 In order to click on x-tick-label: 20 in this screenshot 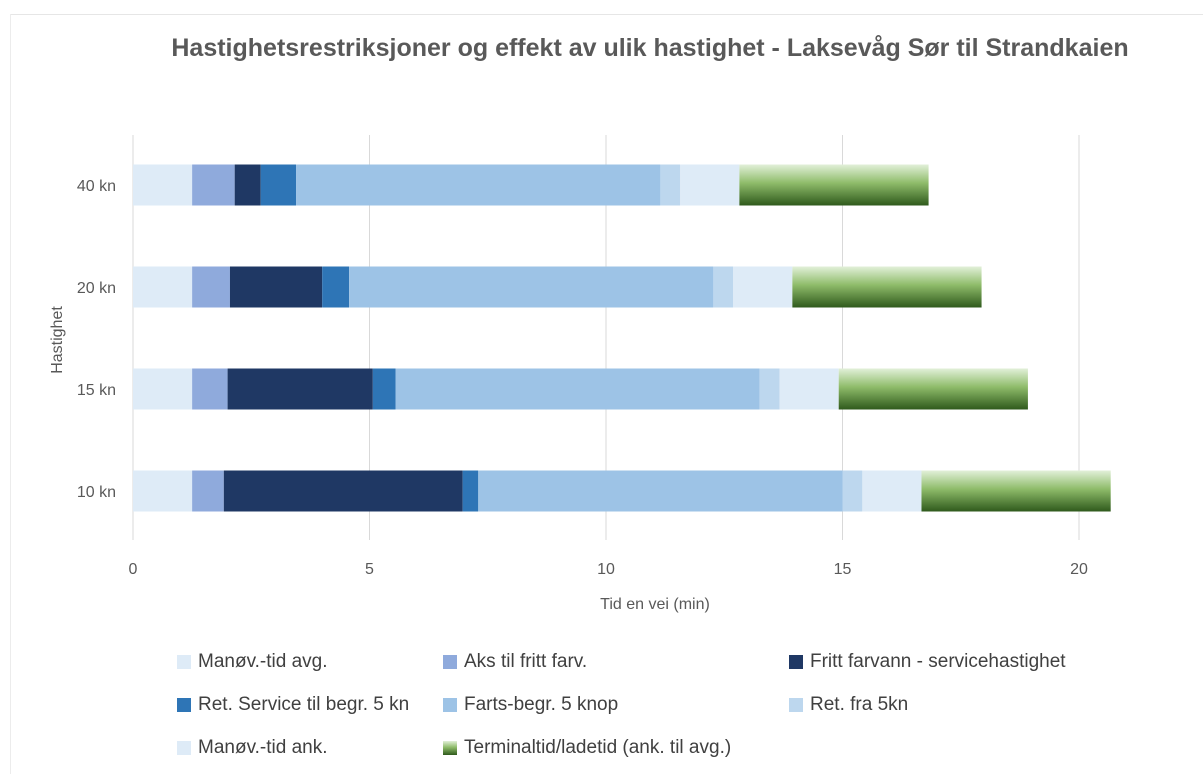, I will do `click(1079, 569)`.